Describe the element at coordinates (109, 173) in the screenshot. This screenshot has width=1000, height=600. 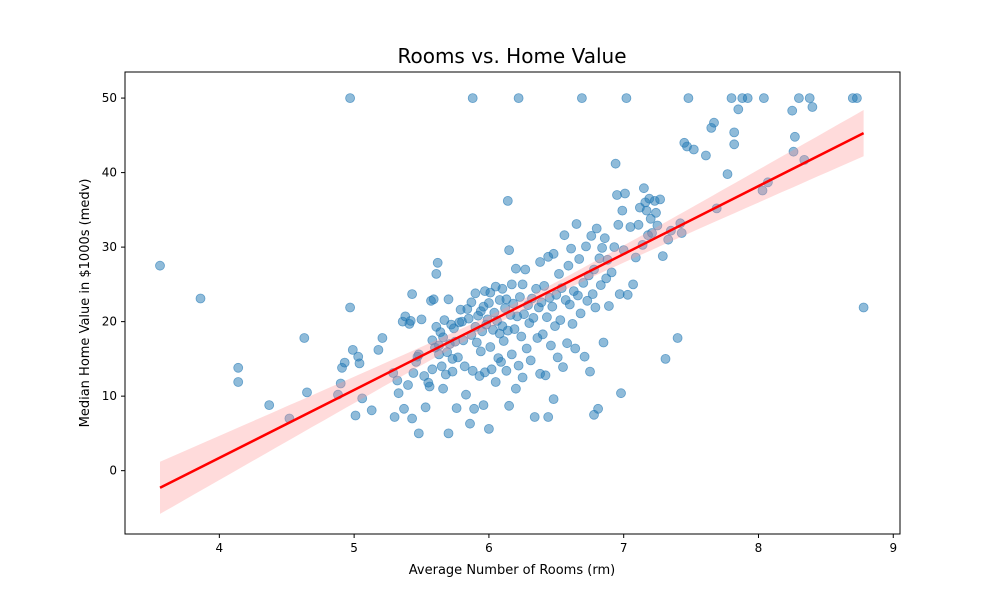
I see `y-tick-label: 40` at that location.